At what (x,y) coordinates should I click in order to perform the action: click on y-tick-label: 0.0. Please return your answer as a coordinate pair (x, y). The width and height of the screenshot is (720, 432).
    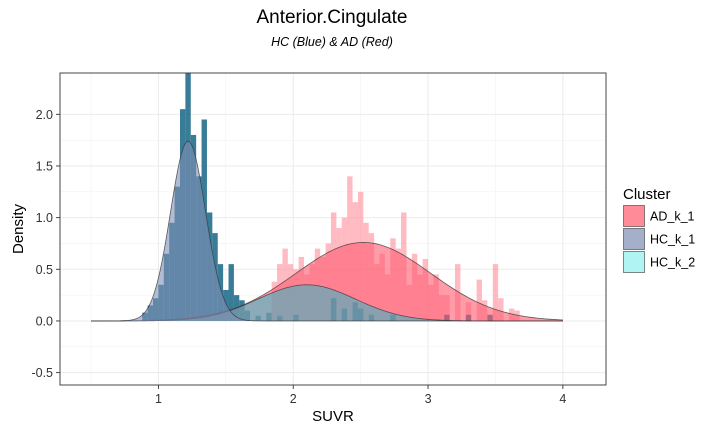
    Looking at the image, I should click on (44, 321).